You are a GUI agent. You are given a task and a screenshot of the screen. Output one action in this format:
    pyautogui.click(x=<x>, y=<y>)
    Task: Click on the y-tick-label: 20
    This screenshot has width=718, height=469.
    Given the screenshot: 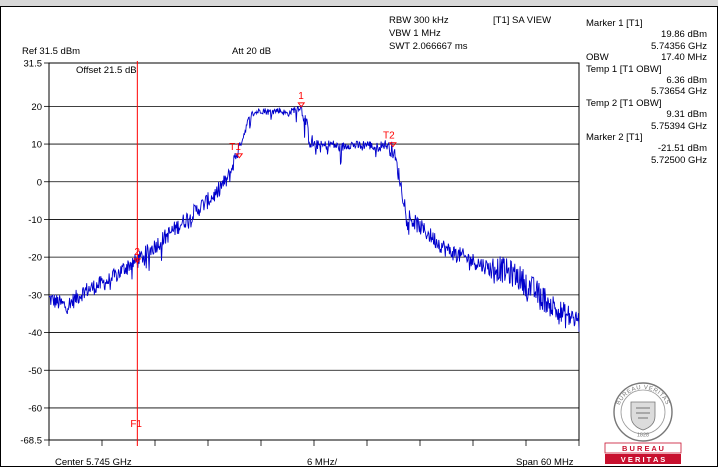 What is the action you would take?
    pyautogui.click(x=36, y=107)
    